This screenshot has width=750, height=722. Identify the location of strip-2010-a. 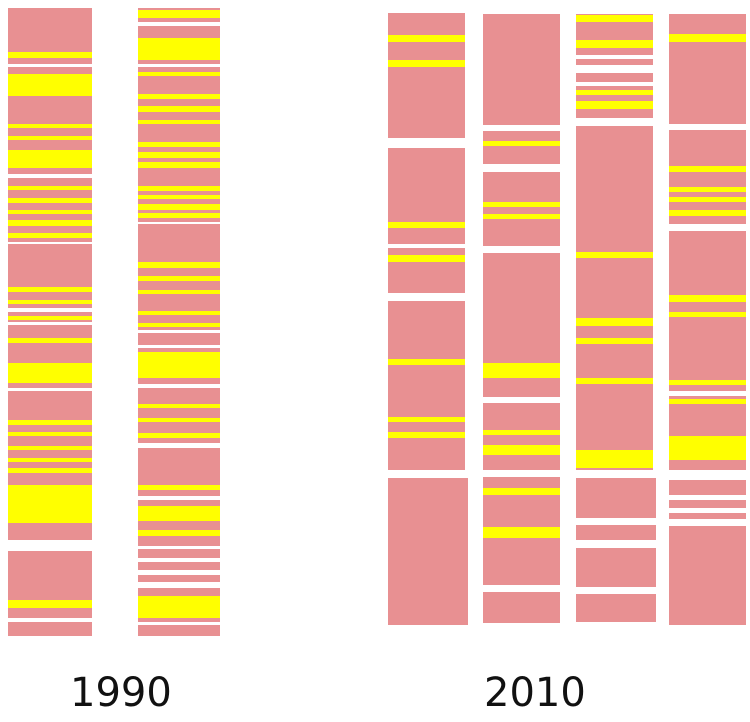
(426, 241).